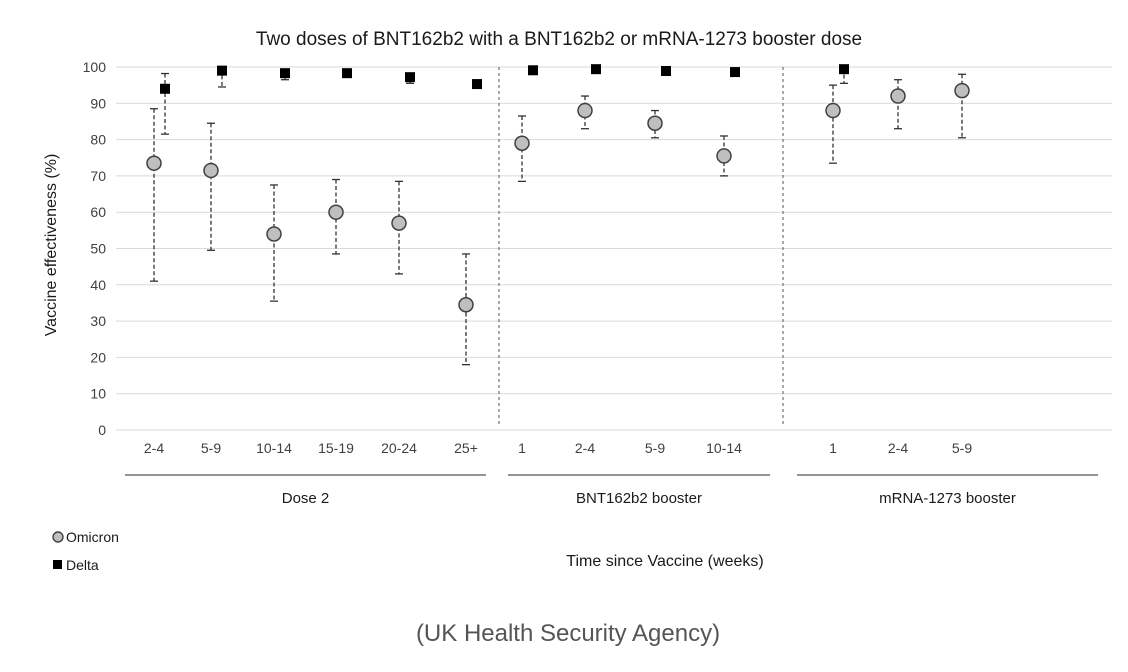 This screenshot has height=672, width=1128. I want to click on group-separators, so click(641, 245).